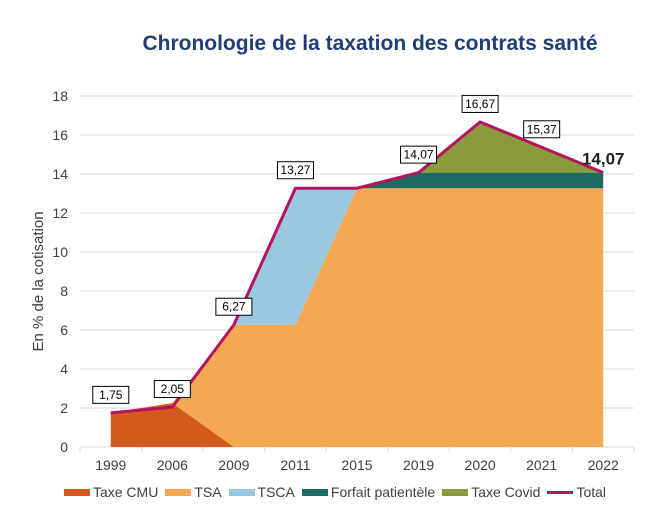 Image resolution: width=670 pixels, height=518 pixels. What do you see at coordinates (208, 492) in the screenshot?
I see `legend-label: TSA` at bounding box center [208, 492].